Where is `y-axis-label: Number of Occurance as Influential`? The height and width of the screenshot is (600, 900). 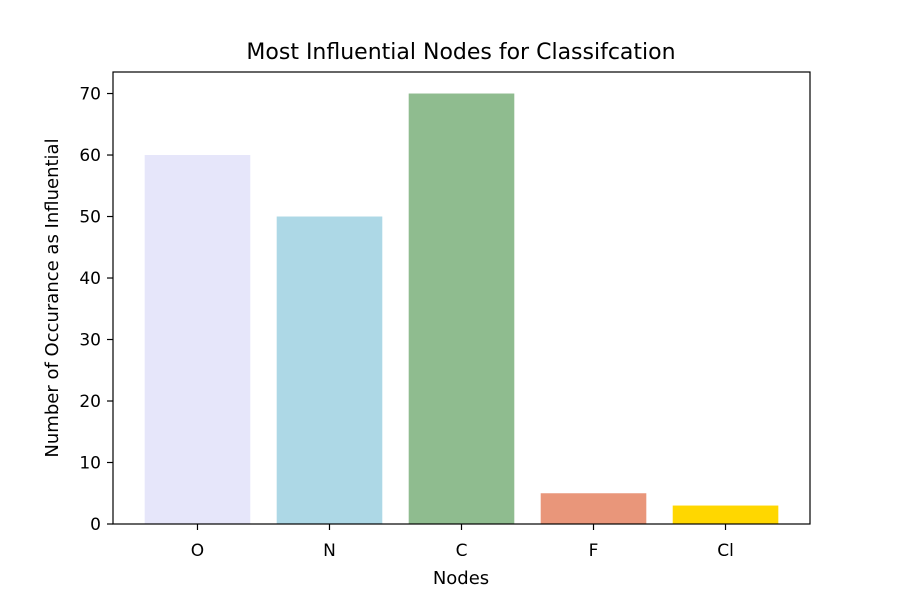 y-axis-label: Number of Occurance as Influential is located at coordinates (52, 297).